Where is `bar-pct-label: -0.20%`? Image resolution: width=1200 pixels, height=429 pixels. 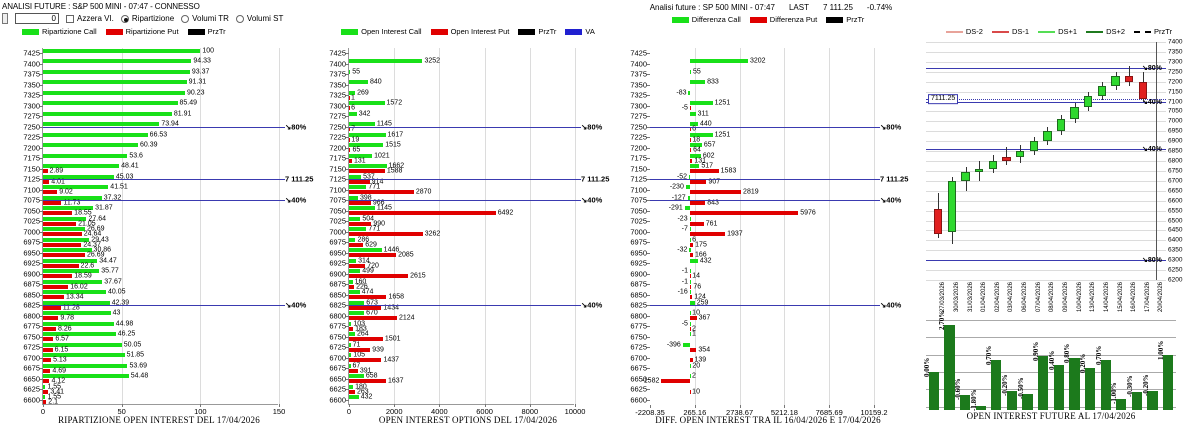
bar-pct-label: -0.20% is located at coordinates (1145, 385).